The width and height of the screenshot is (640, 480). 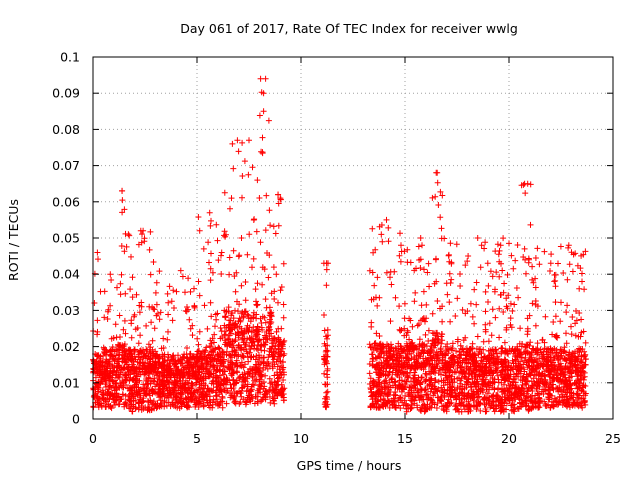 What do you see at coordinates (66, 310) in the screenshot?
I see `y-tick-label: 0.03` at bounding box center [66, 310].